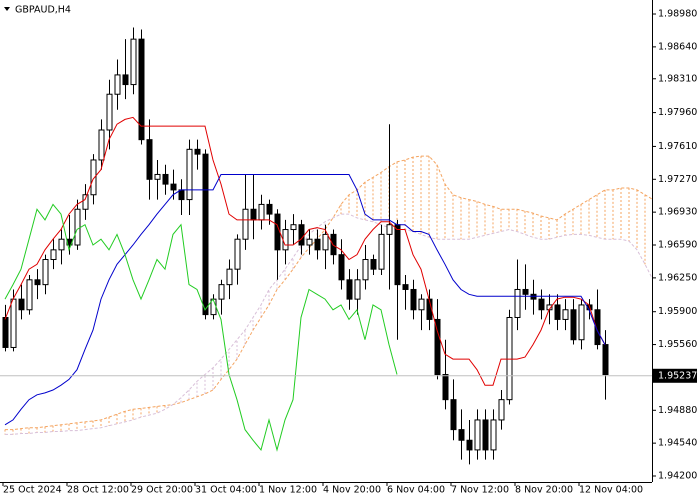 This screenshot has width=700, height=500. I want to click on x-tick-label: 28 Oct 12:00, so click(98, 490).